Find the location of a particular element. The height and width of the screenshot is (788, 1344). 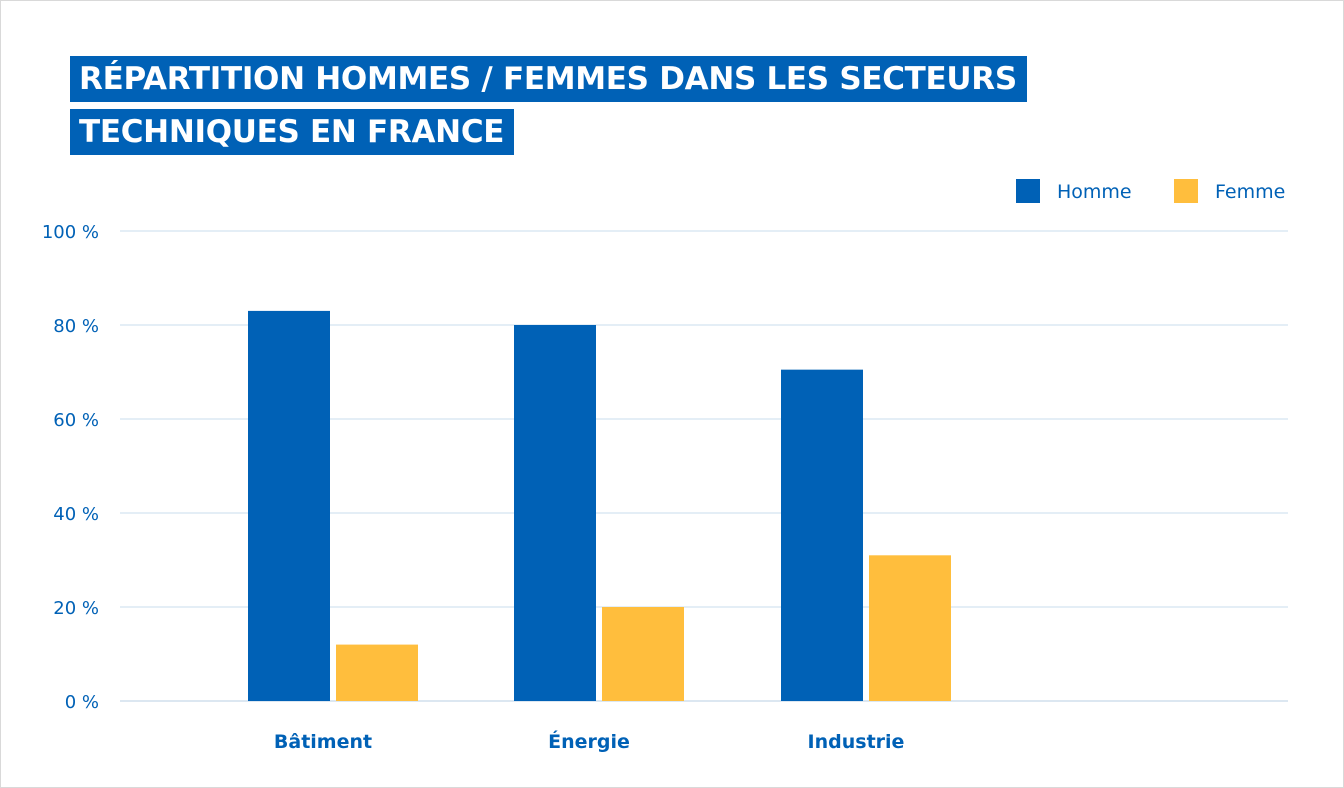

legend-swatch-femme is located at coordinates (1186, 191).